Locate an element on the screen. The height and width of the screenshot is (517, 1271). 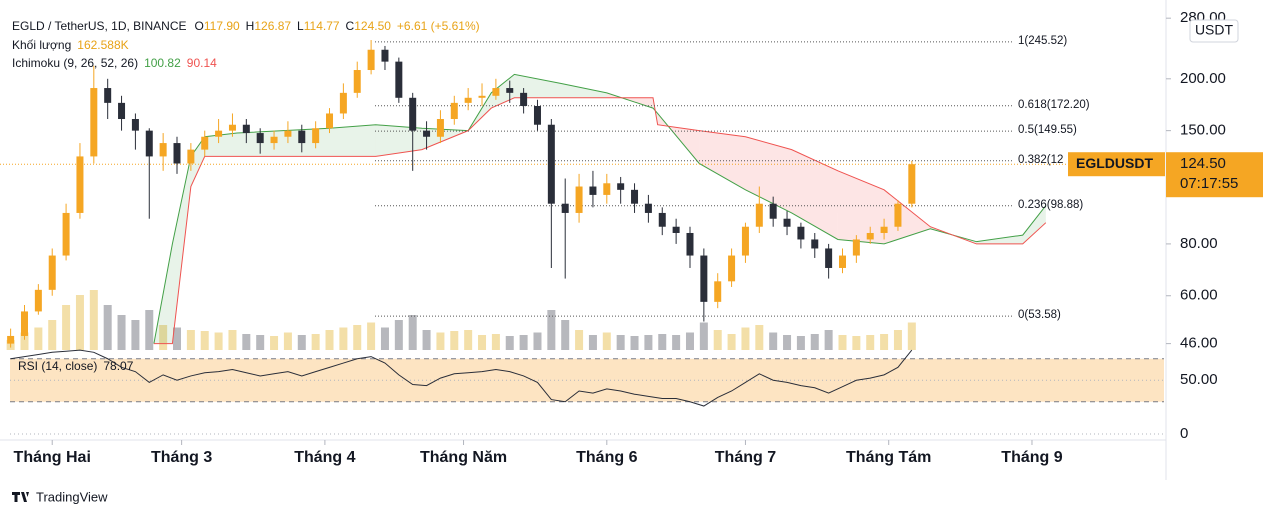
o-value: 117.90 is located at coordinates (222, 26).